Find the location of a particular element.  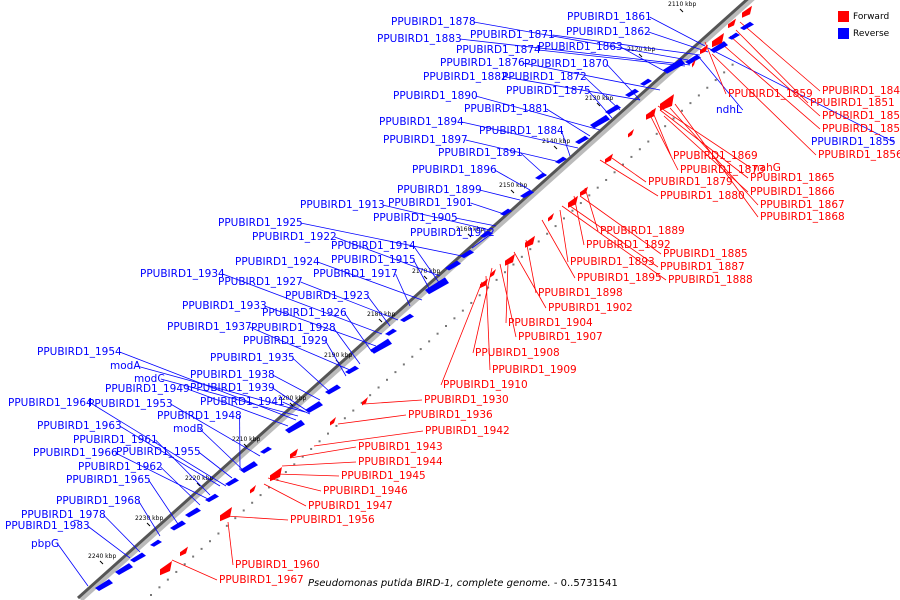

reverse-gene-label-2: PPUBIRD1_1883 is located at coordinates (419, 39).